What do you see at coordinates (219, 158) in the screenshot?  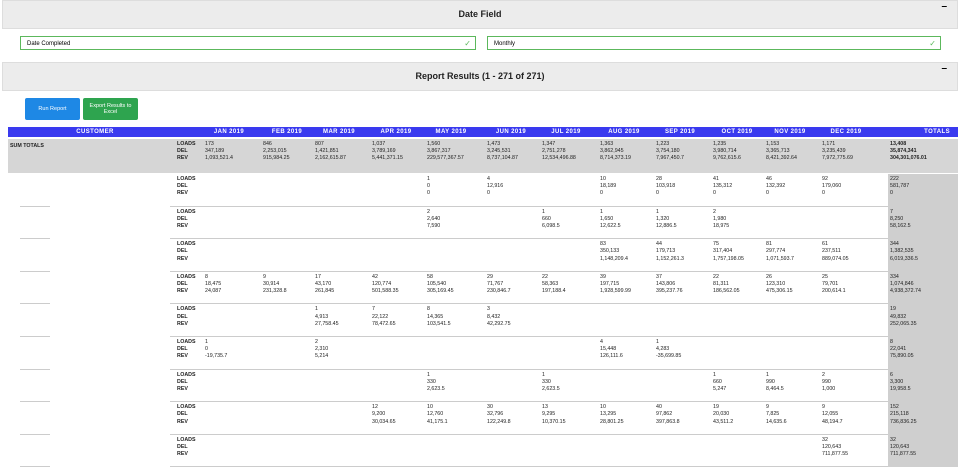 I see `cell-value: 1,093,521.4` at bounding box center [219, 158].